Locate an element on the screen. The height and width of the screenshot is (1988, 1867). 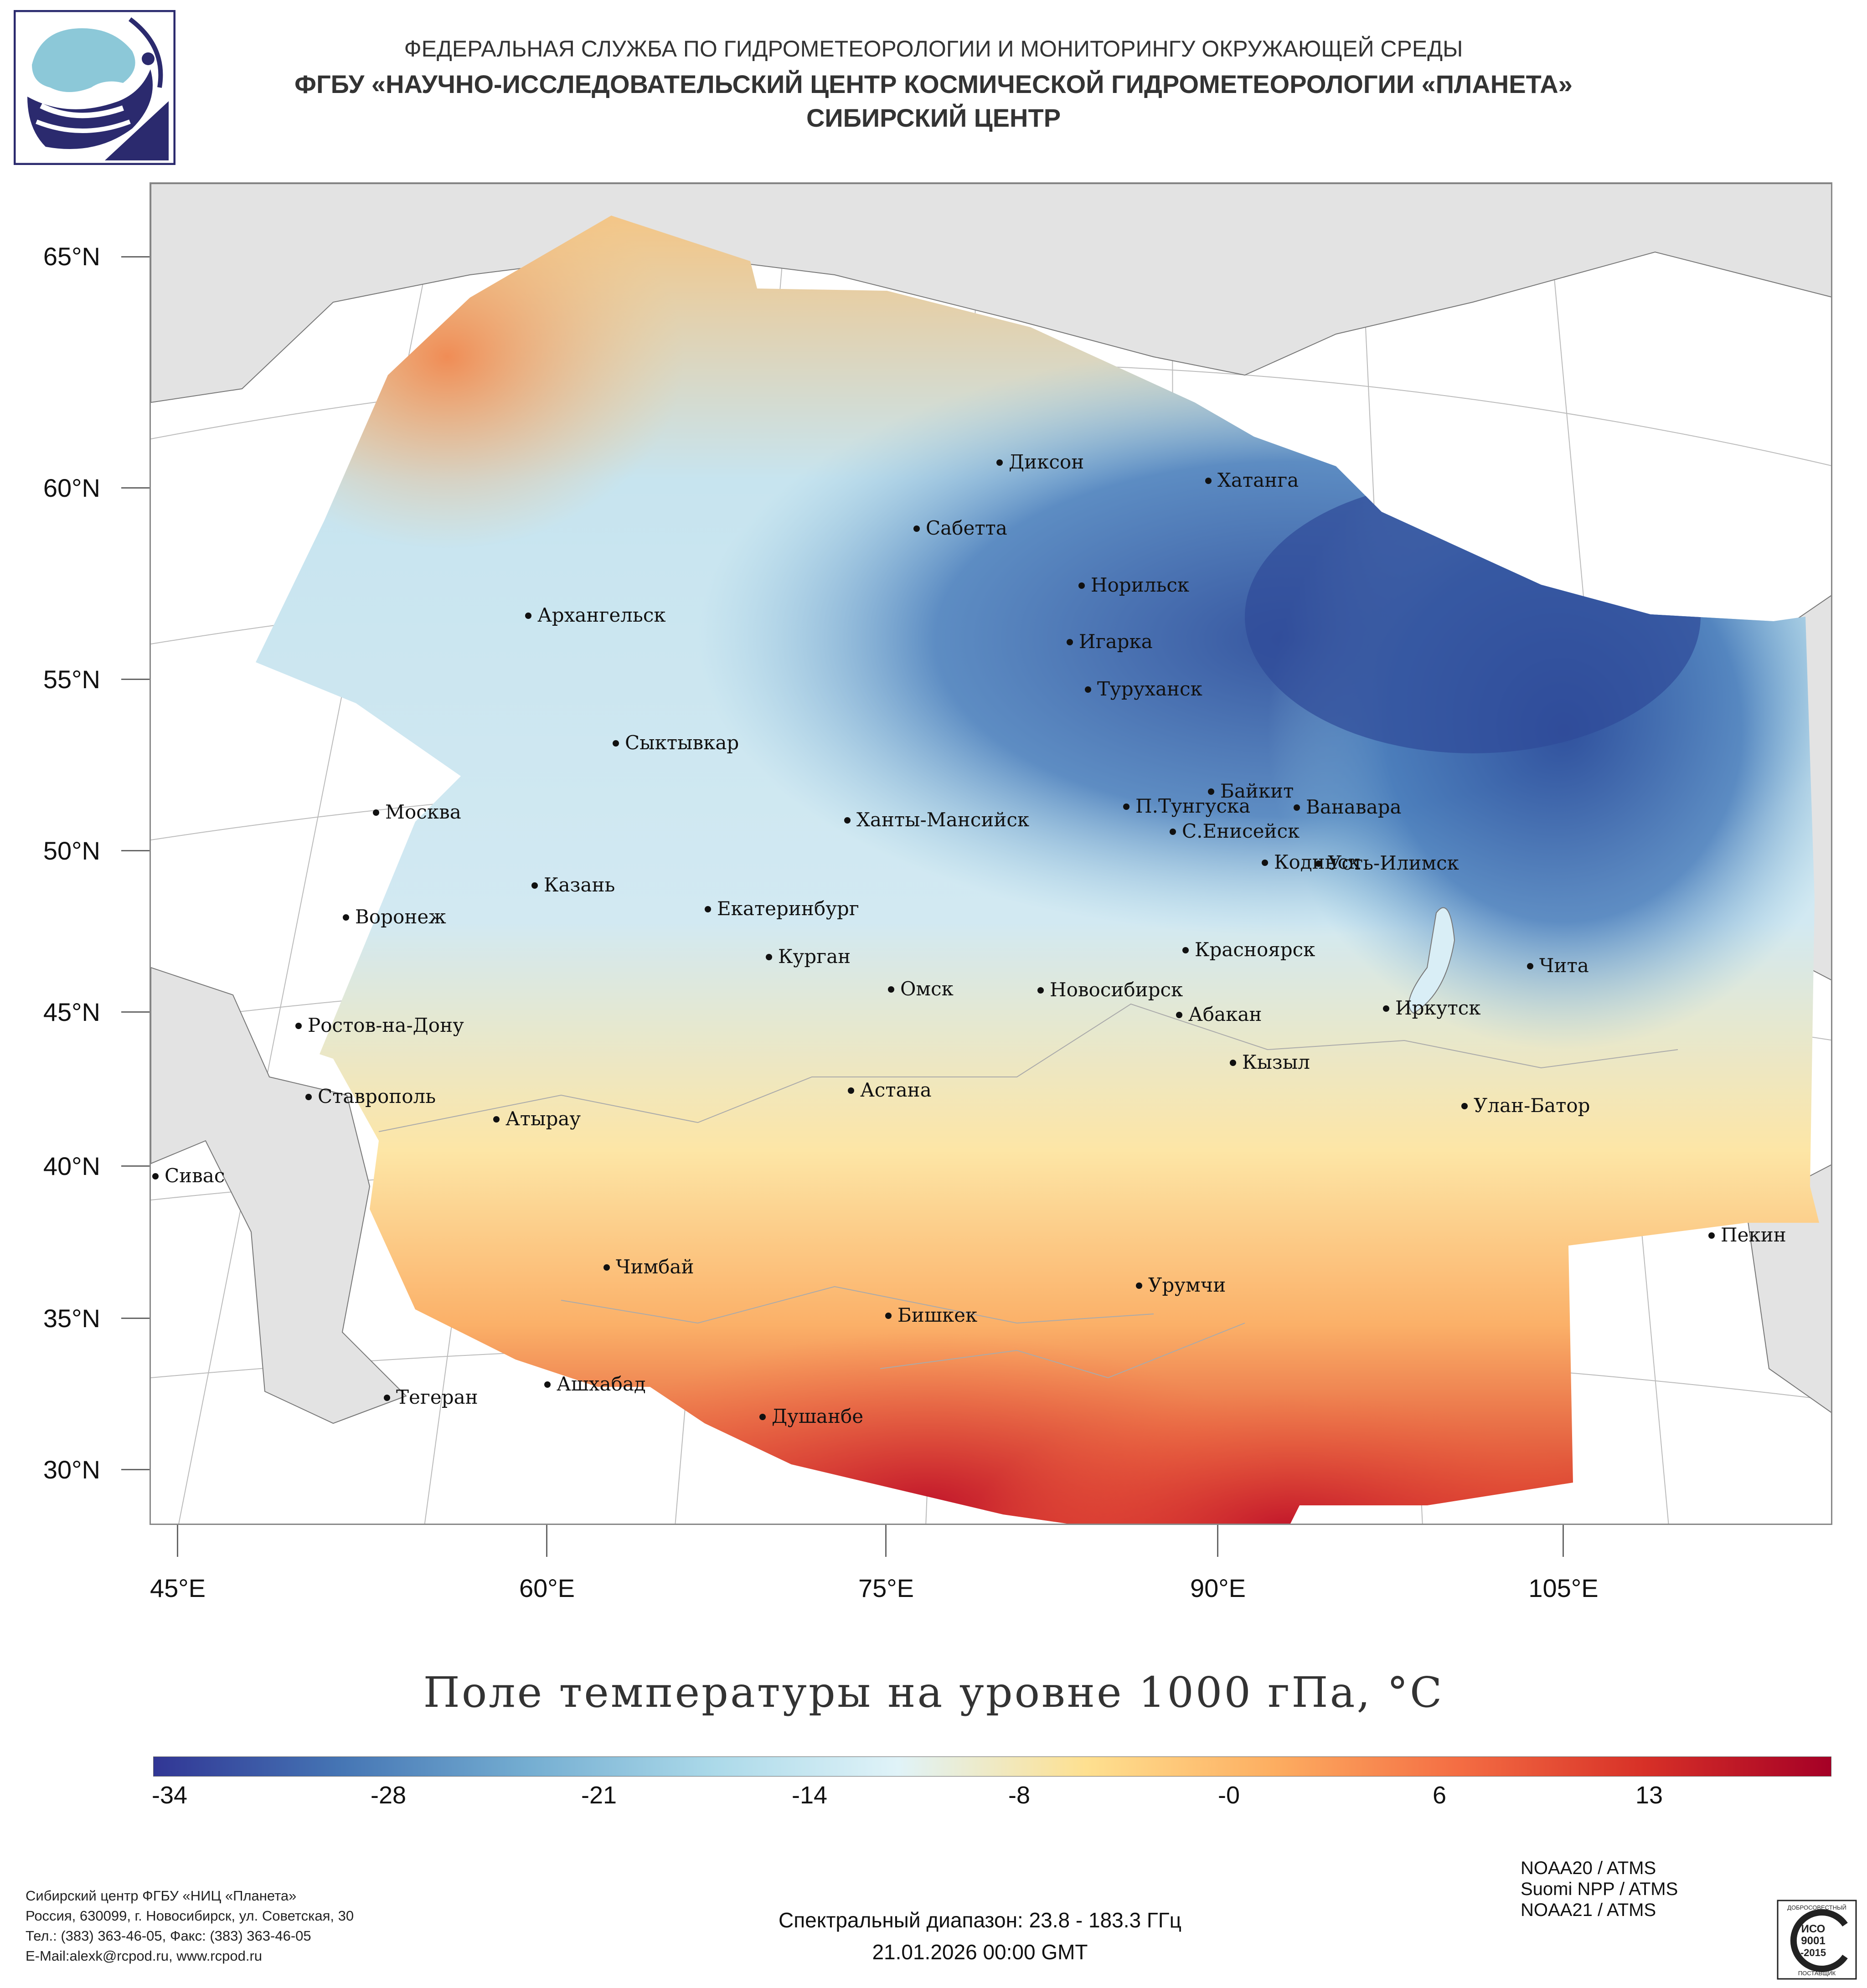
city-omsk: Омск is located at coordinates (921, 989).